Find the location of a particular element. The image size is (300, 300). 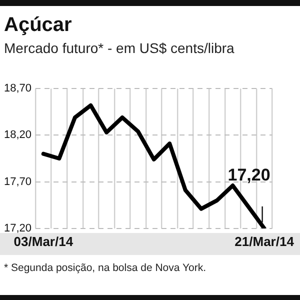

annotation: 17,20 is located at coordinates (249, 175).